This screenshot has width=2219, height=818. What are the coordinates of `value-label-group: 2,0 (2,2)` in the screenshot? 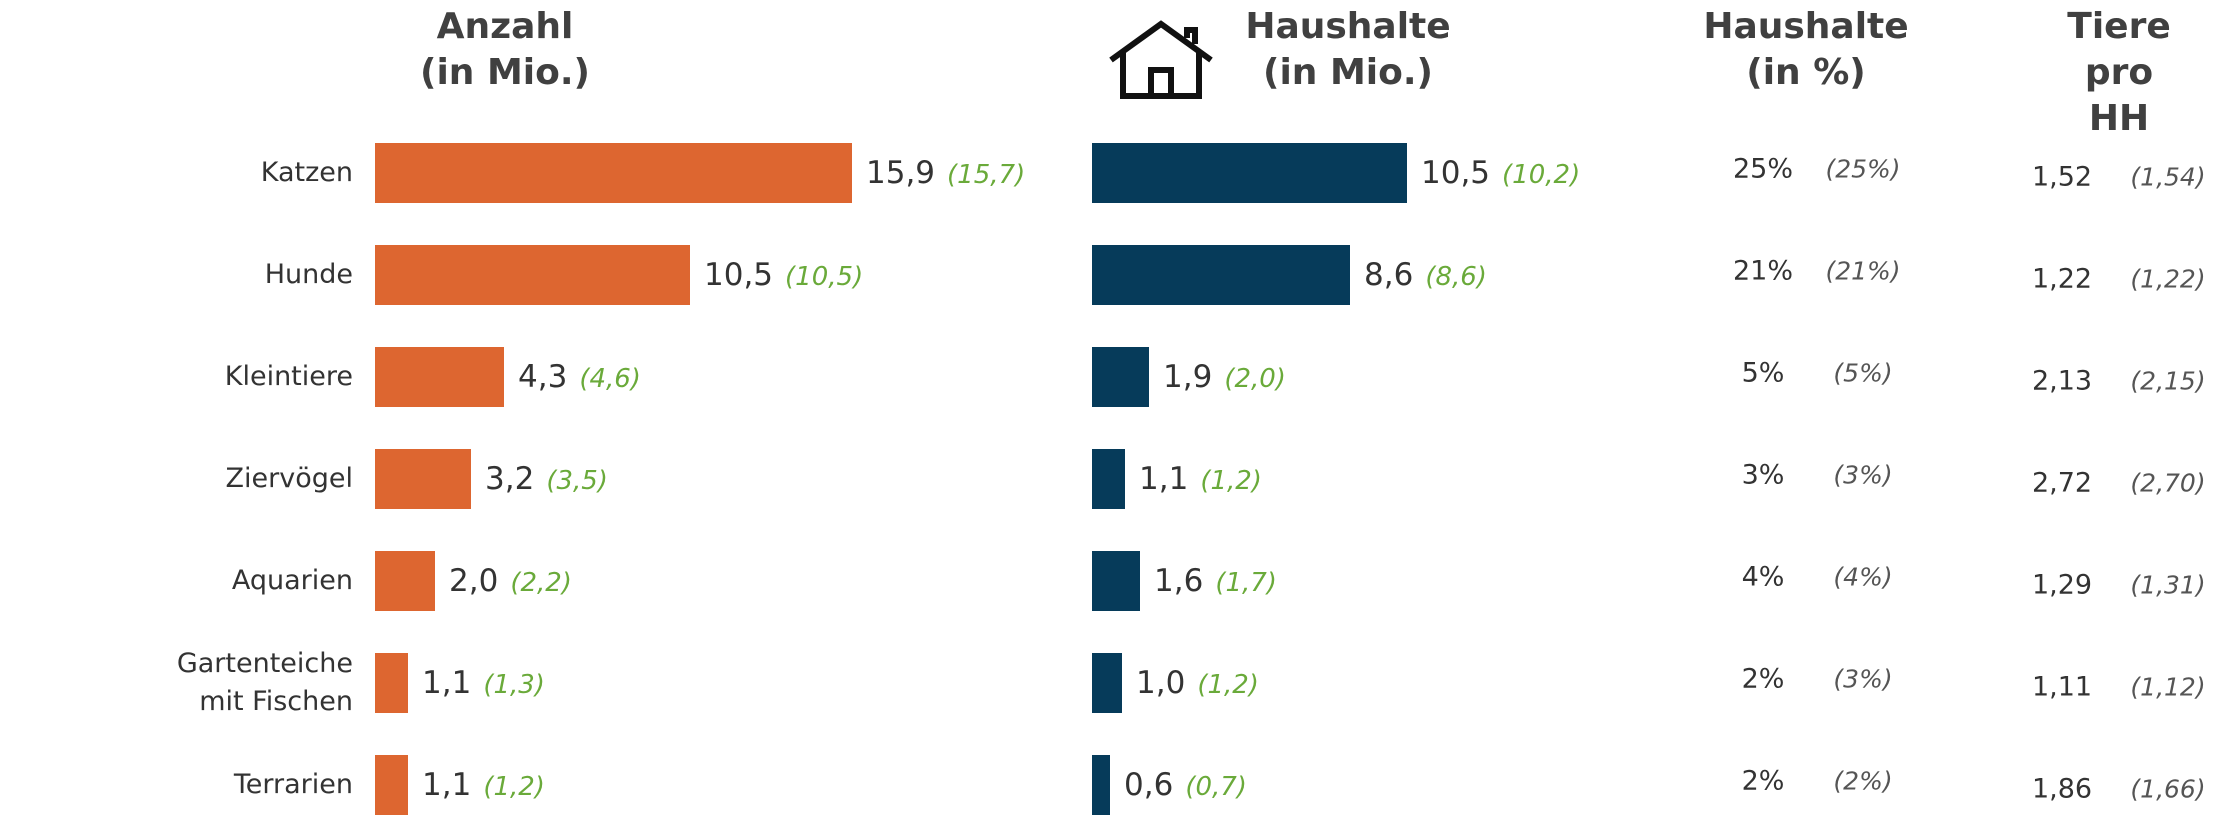 It's located at (510, 581).